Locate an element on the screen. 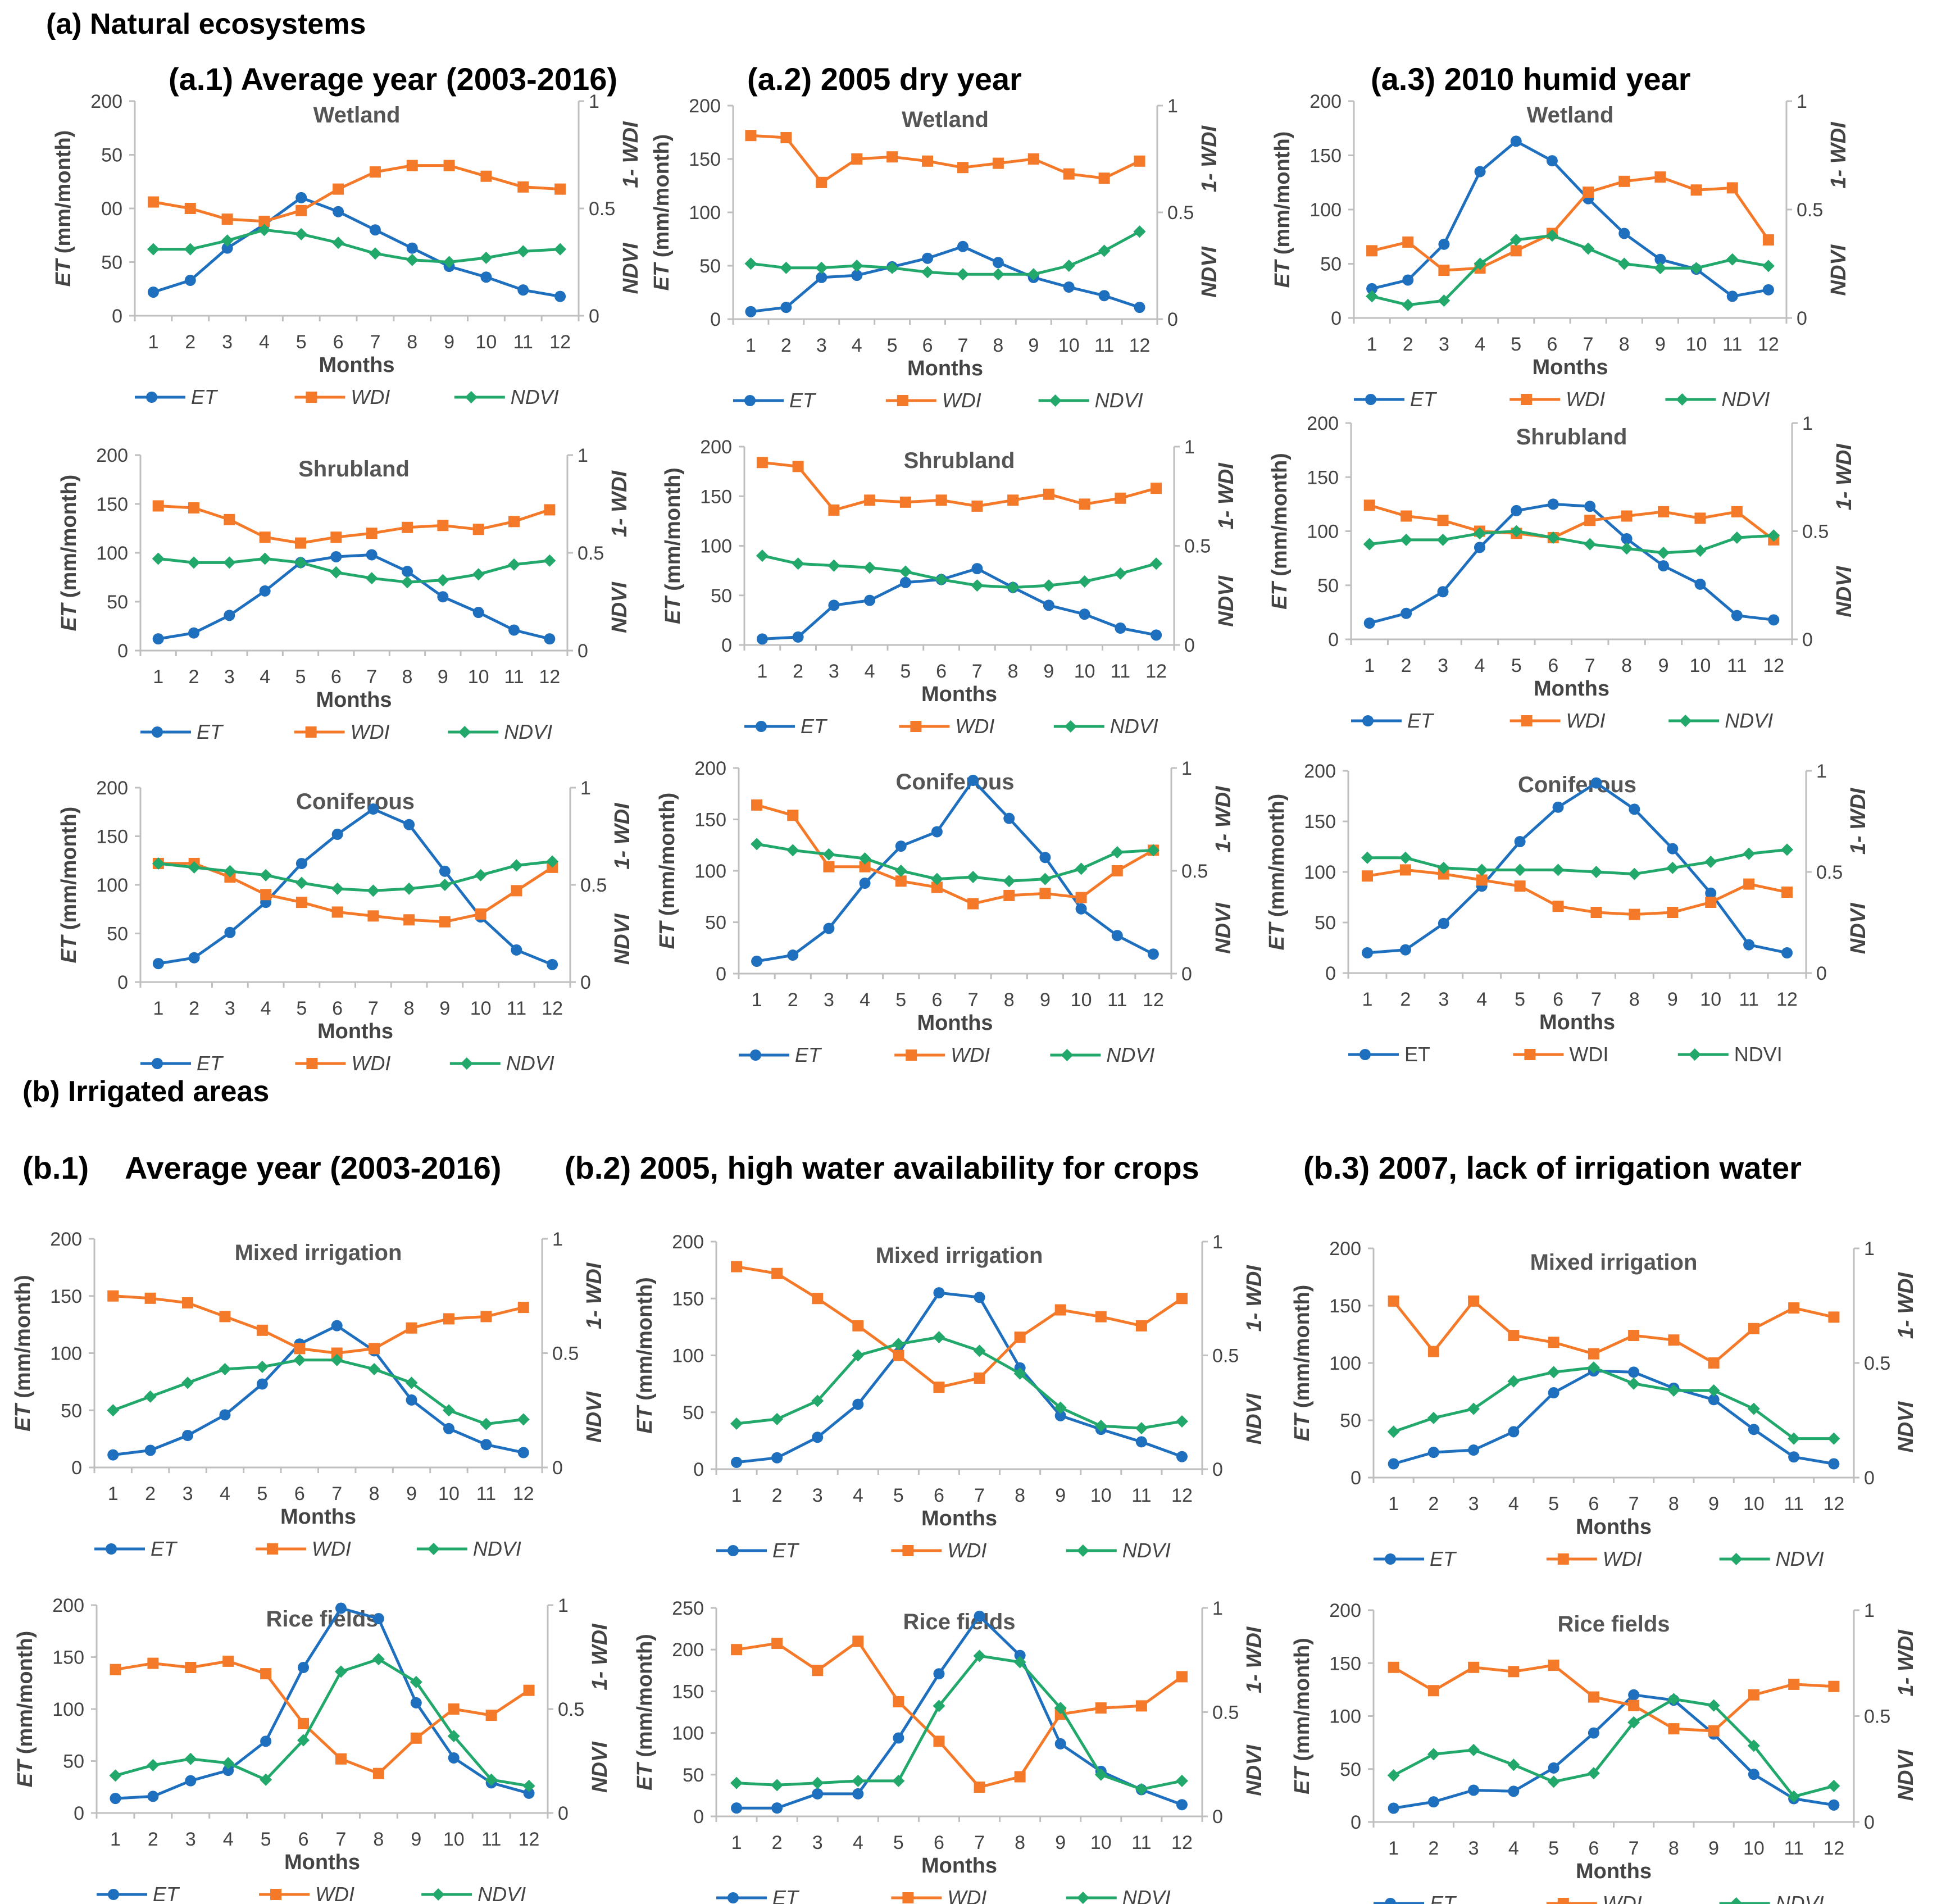 Image resolution: width=1937 pixels, height=1904 pixels. y2-axis-label-wdi: 1- WDI is located at coordinates (1844, 477).